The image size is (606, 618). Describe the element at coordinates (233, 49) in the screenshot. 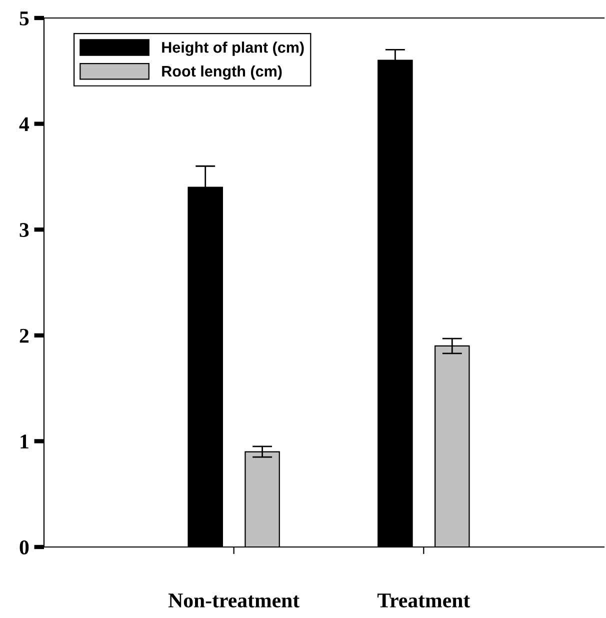

I see `legend-label: Height of plant (cm)` at that location.